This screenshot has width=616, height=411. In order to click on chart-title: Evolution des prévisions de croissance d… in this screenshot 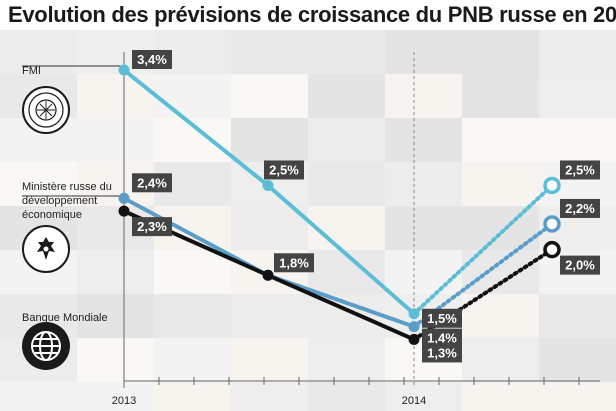, I will do `click(312, 14)`.